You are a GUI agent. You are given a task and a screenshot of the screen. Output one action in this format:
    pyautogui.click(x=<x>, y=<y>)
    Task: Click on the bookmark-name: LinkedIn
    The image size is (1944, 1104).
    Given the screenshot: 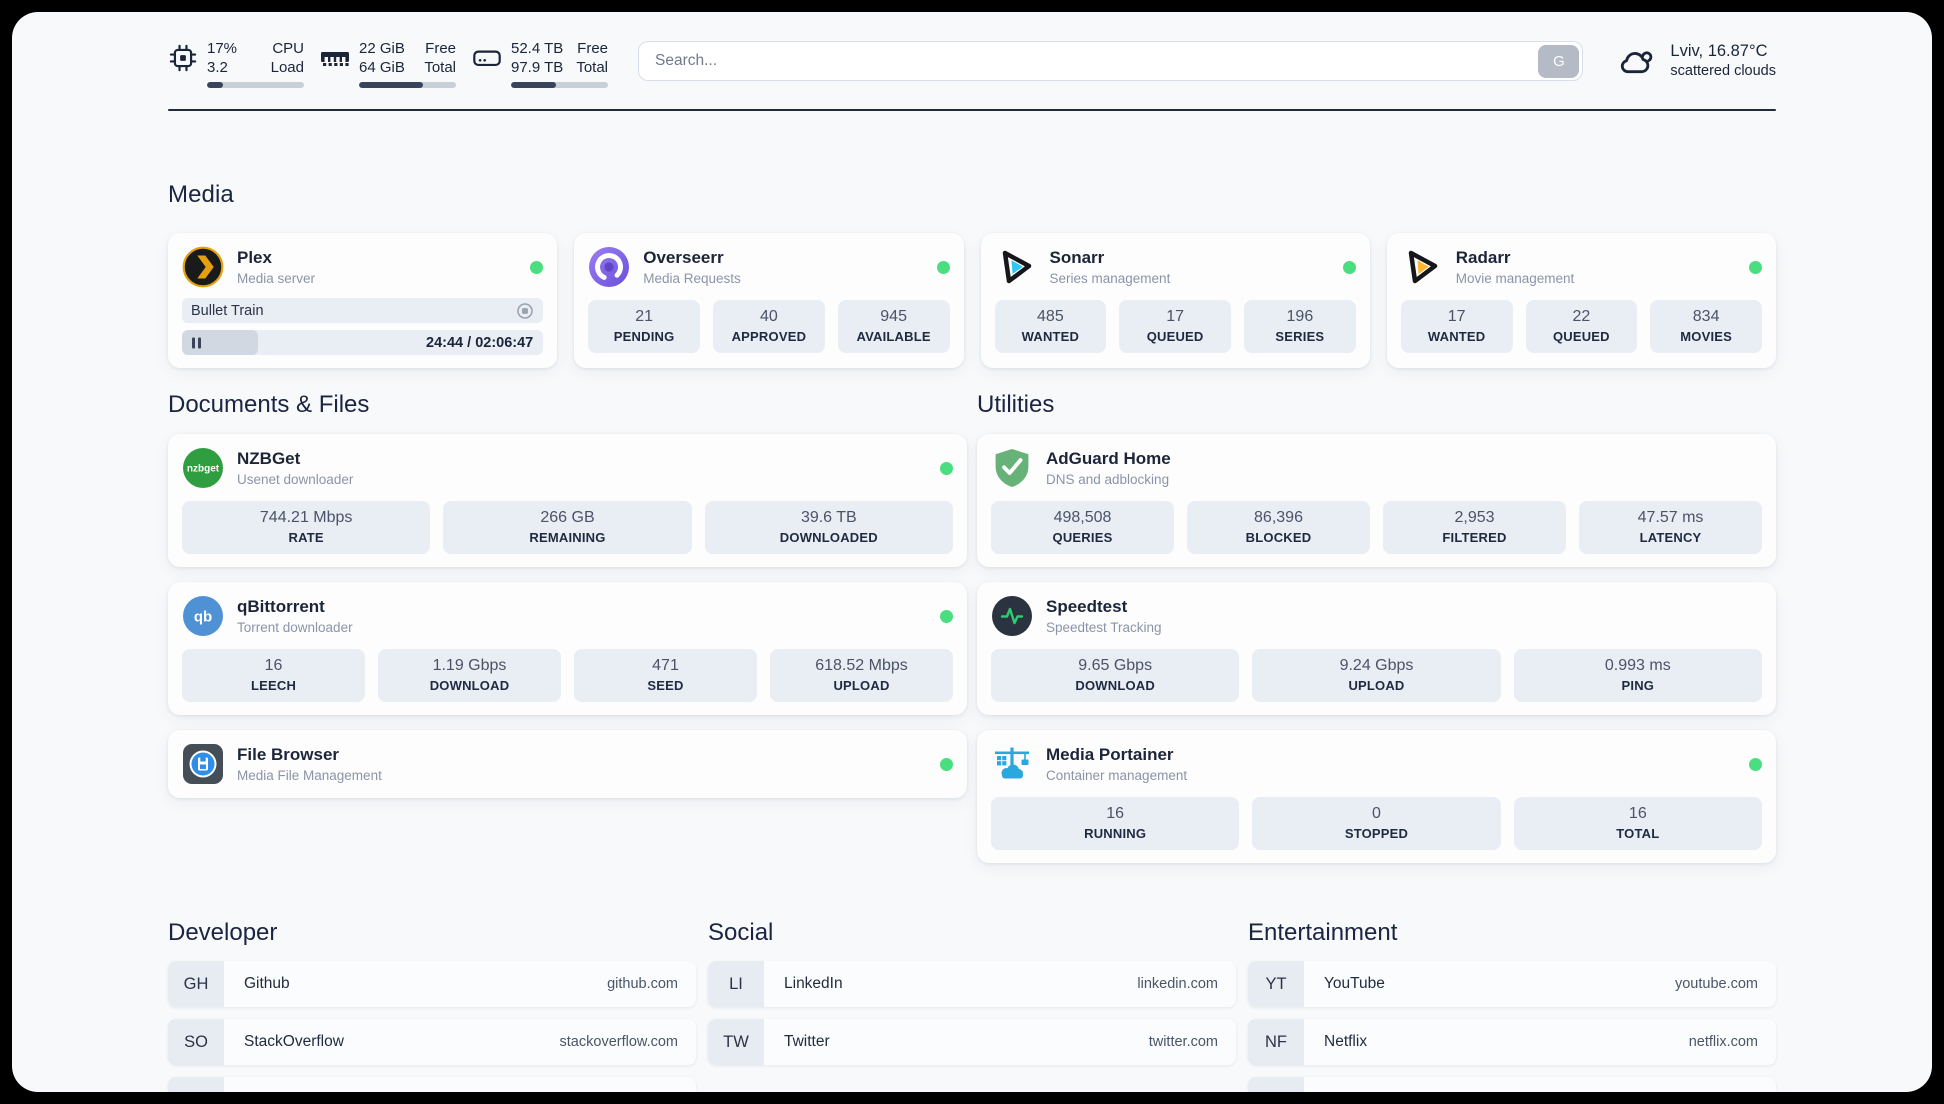 What is the action you would take?
    pyautogui.click(x=813, y=983)
    